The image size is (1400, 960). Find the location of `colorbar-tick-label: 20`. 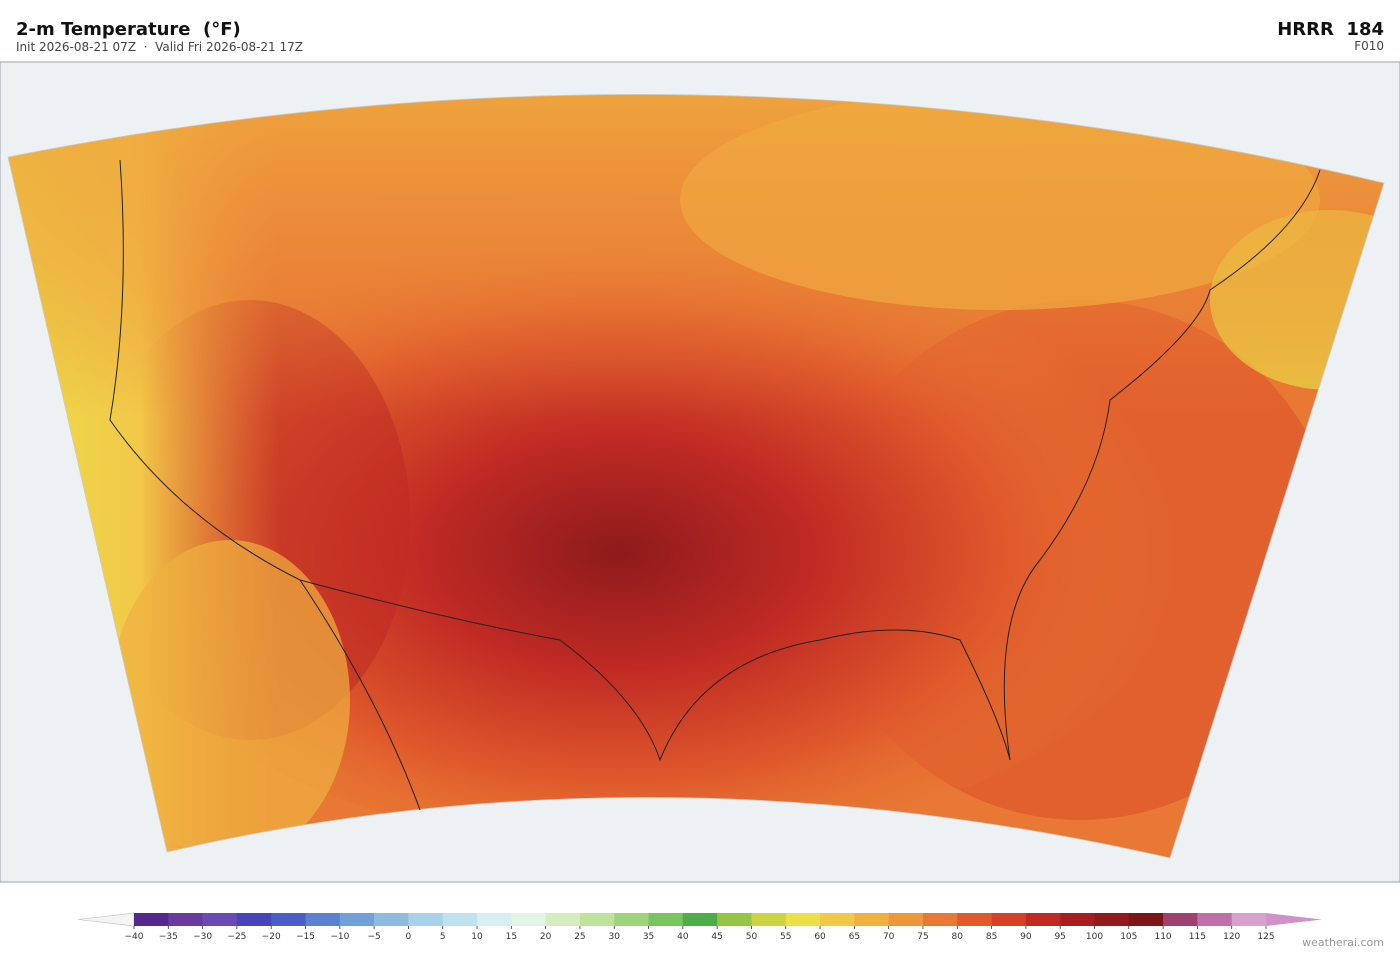

colorbar-tick-label: 20 is located at coordinates (546, 937).